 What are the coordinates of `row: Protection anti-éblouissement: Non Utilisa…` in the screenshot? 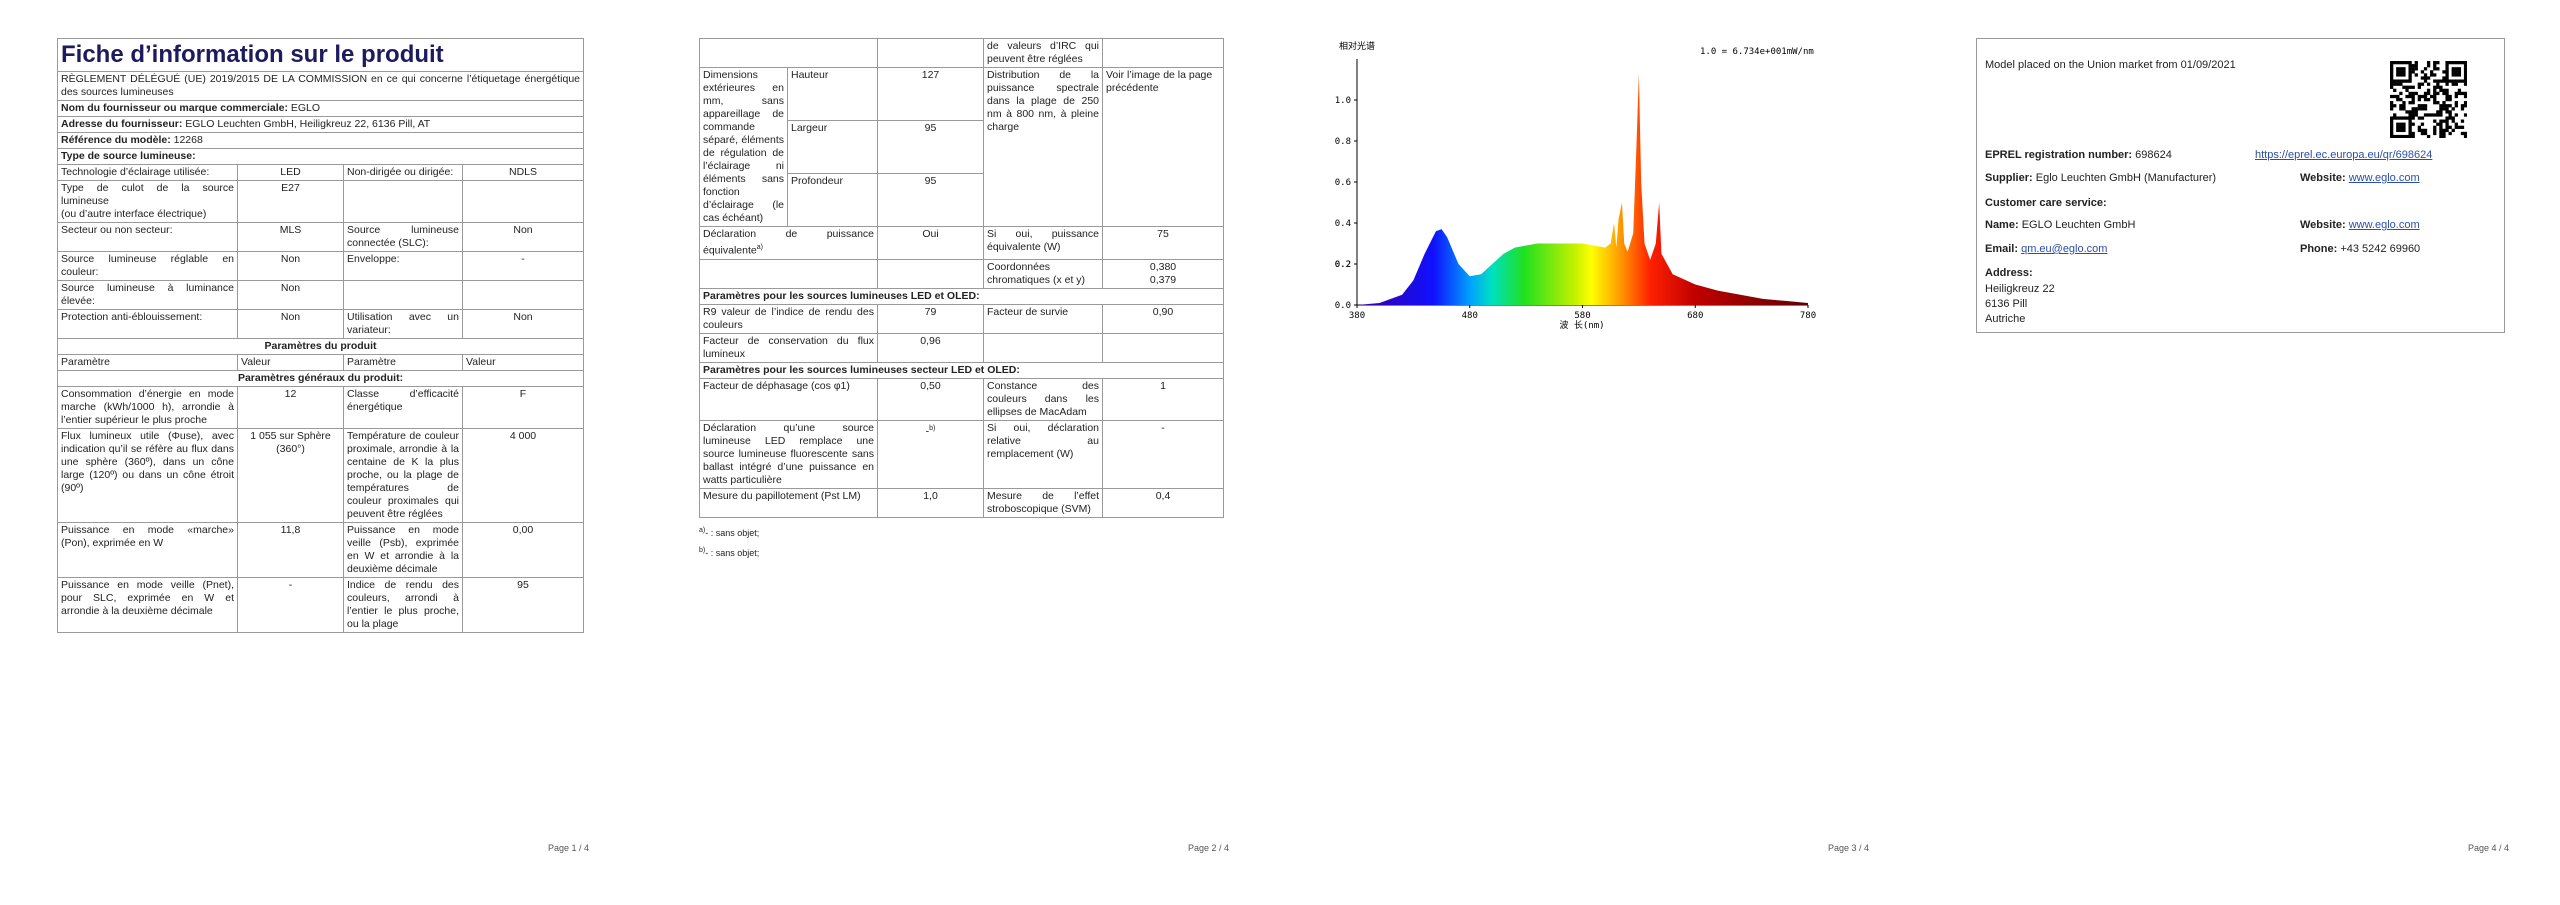 It's located at (320, 324).